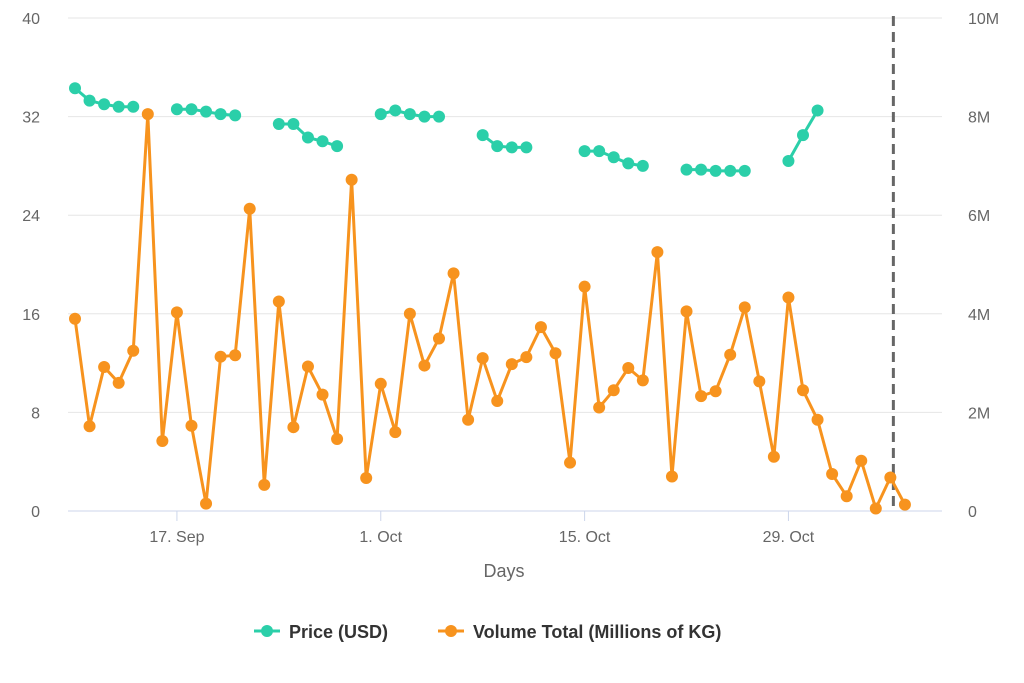  What do you see at coordinates (979, 315) in the screenshot?
I see `right-tick-label: 4M` at bounding box center [979, 315].